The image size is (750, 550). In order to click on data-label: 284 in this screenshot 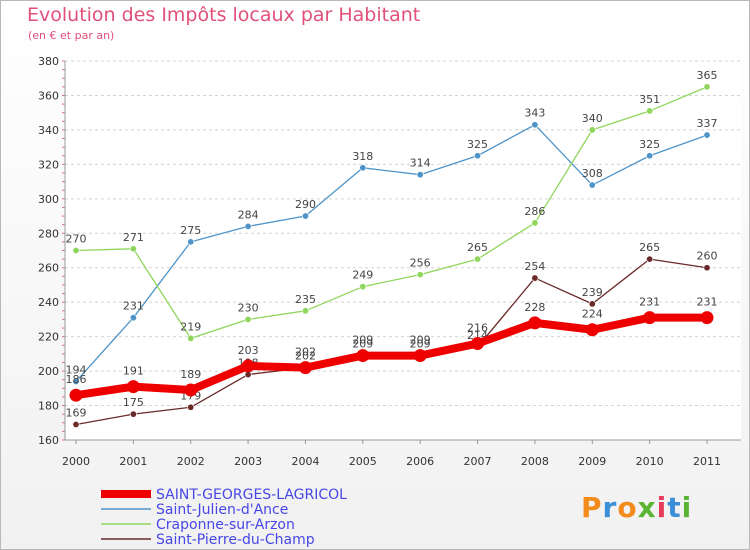, I will do `click(248, 214)`.